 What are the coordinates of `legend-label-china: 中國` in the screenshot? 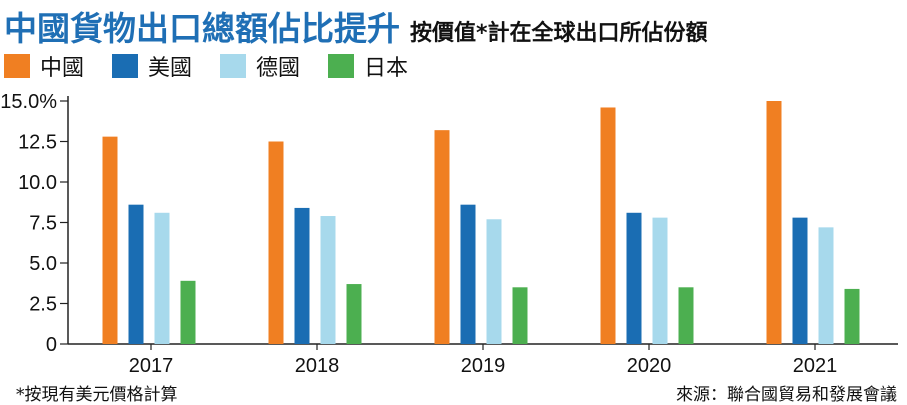 It's located at (62, 68).